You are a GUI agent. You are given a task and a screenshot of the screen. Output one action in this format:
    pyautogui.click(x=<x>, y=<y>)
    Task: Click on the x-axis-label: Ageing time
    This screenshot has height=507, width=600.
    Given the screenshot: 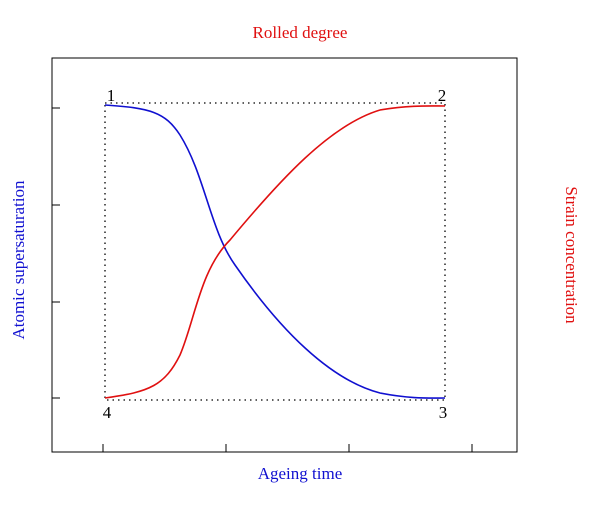 What is the action you would take?
    pyautogui.click(x=300, y=473)
    